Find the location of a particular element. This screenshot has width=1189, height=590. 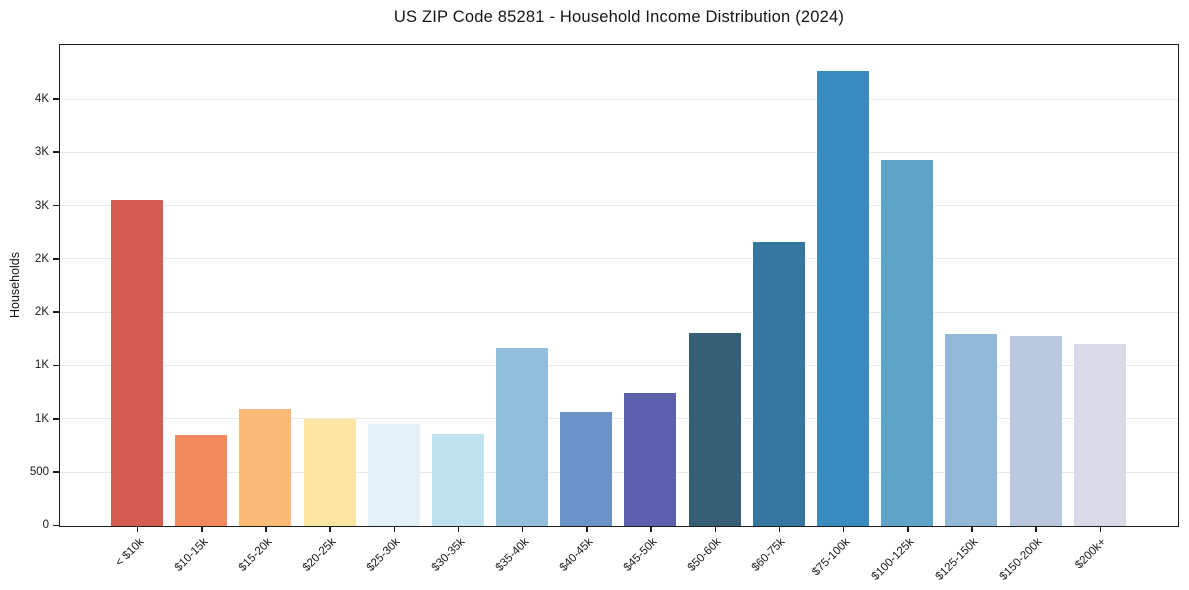

bar-150-200k is located at coordinates (1035, 431).